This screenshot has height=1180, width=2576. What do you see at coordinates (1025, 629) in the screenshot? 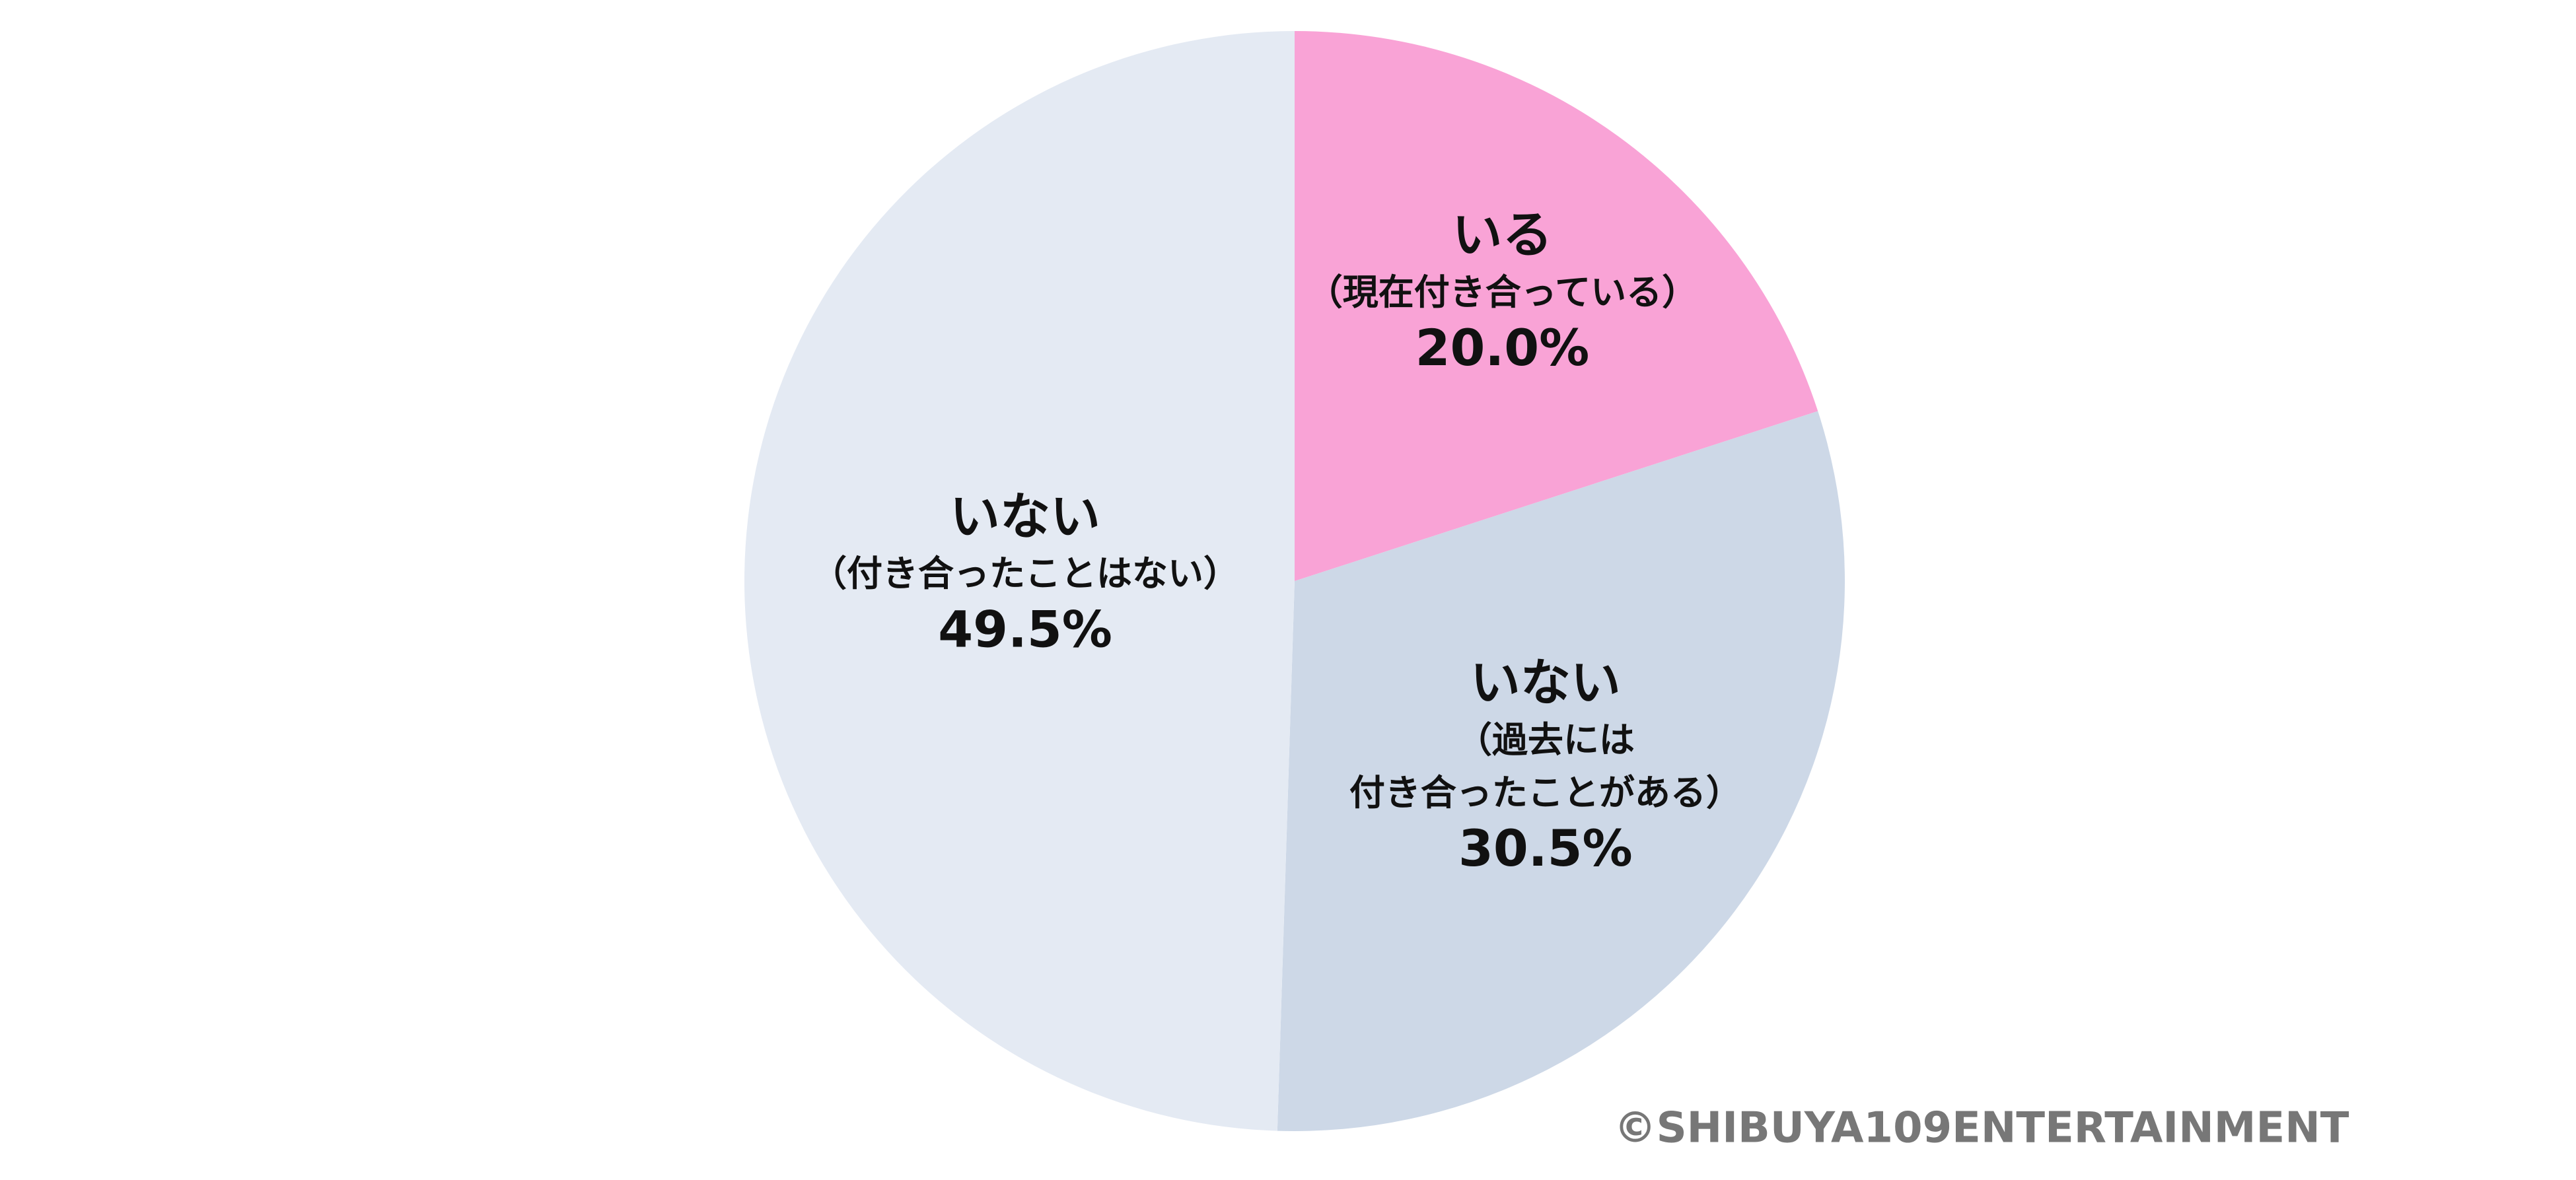
I see `value-label: 49.5%` at bounding box center [1025, 629].